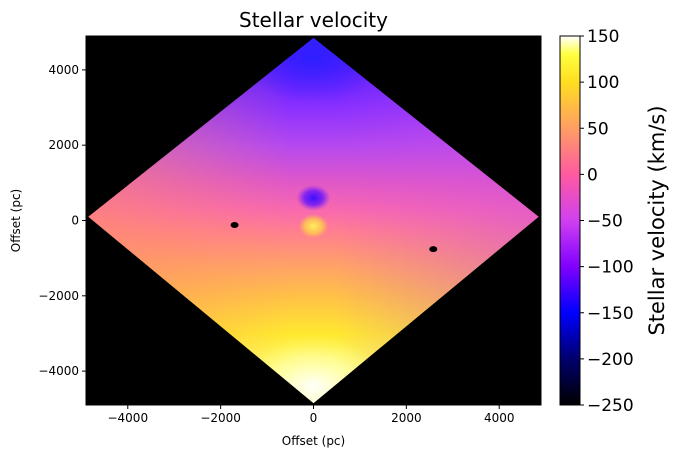  I want to click on central-redshift-lobe, so click(313, 226).